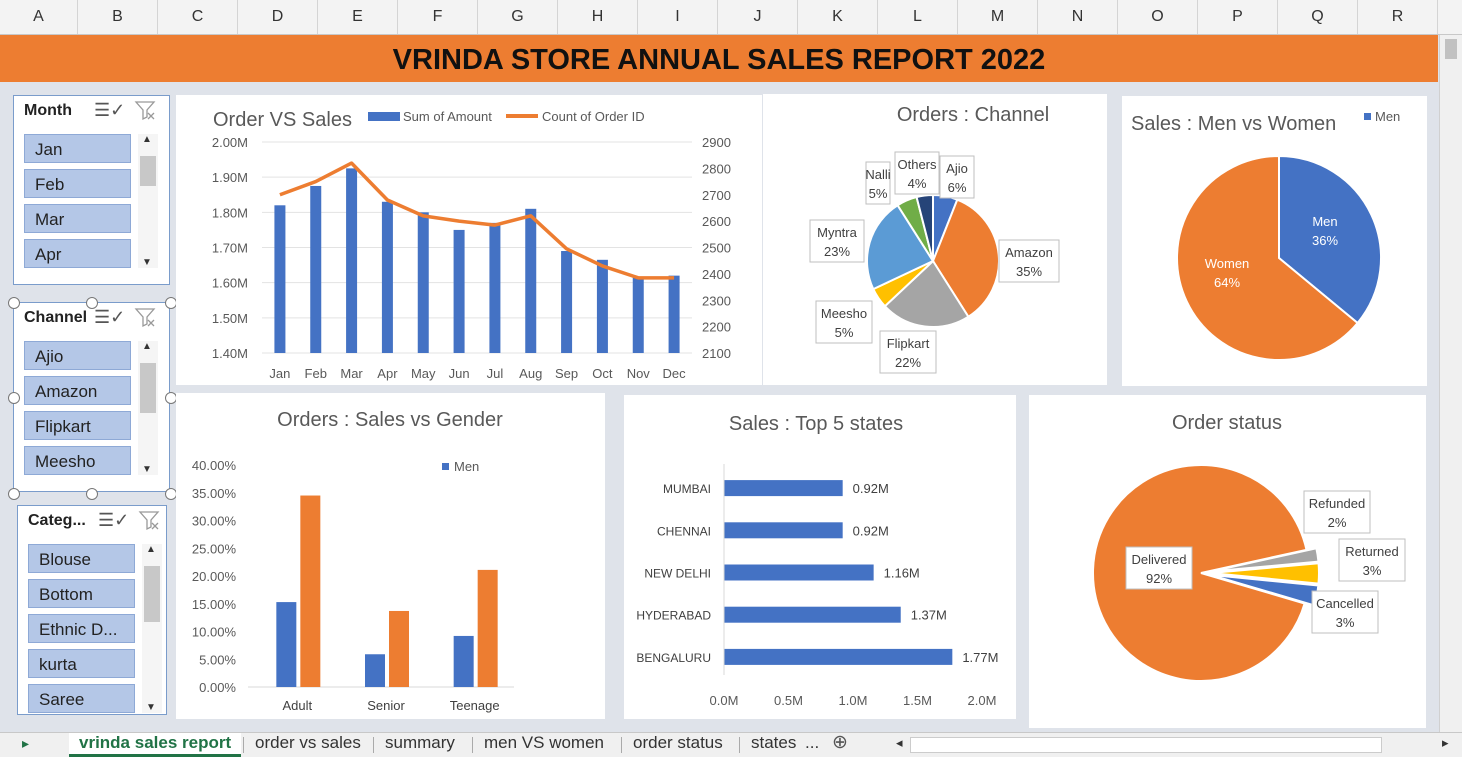 The width and height of the screenshot is (1462, 757). Describe the element at coordinates (929, 615) in the screenshot. I see `data-label: 1.37M` at that location.